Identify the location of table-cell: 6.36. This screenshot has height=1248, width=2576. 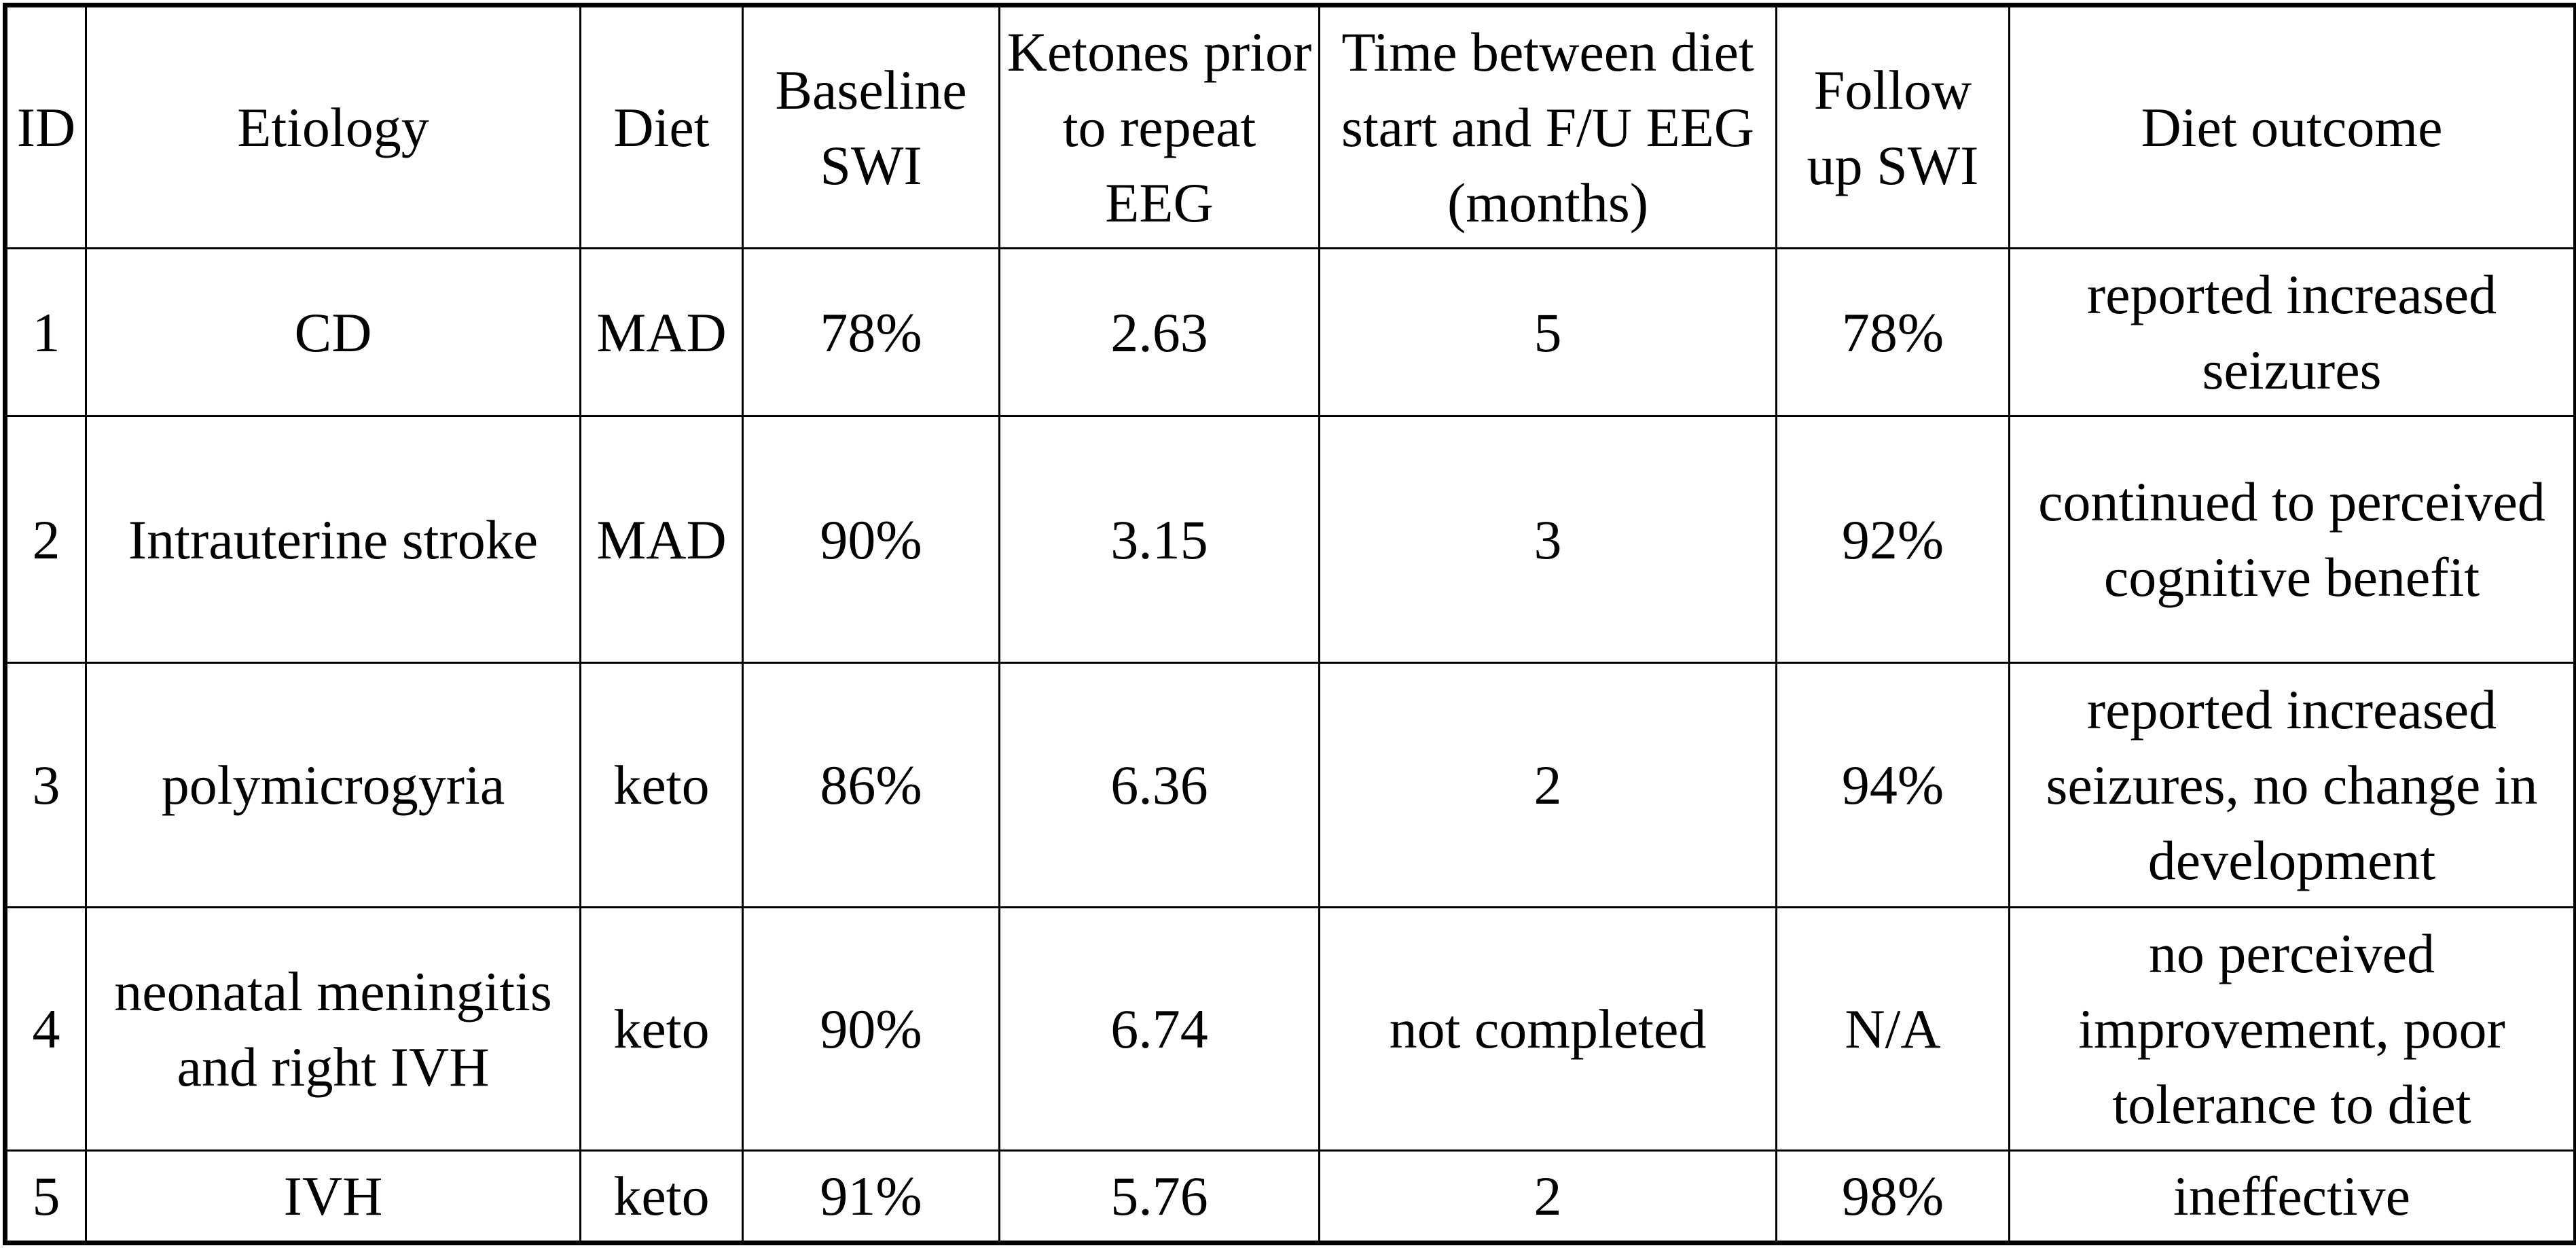
(1159, 785).